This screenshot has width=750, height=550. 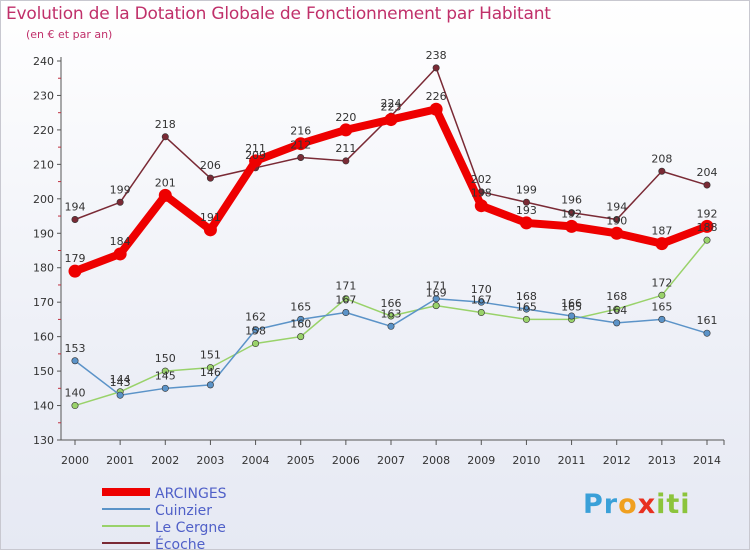 What do you see at coordinates (391, 107) in the screenshot?
I see `data-label: 223` at bounding box center [391, 107].